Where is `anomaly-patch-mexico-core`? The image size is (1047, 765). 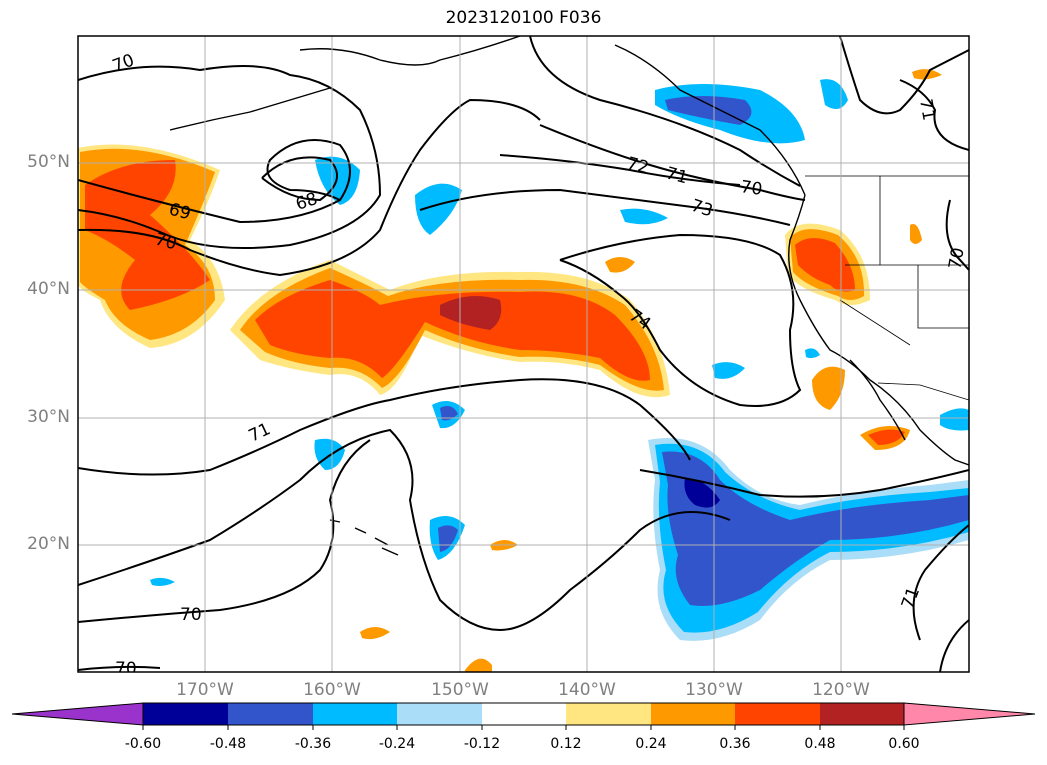 anomaly-patch-mexico-core is located at coordinates (886, 437).